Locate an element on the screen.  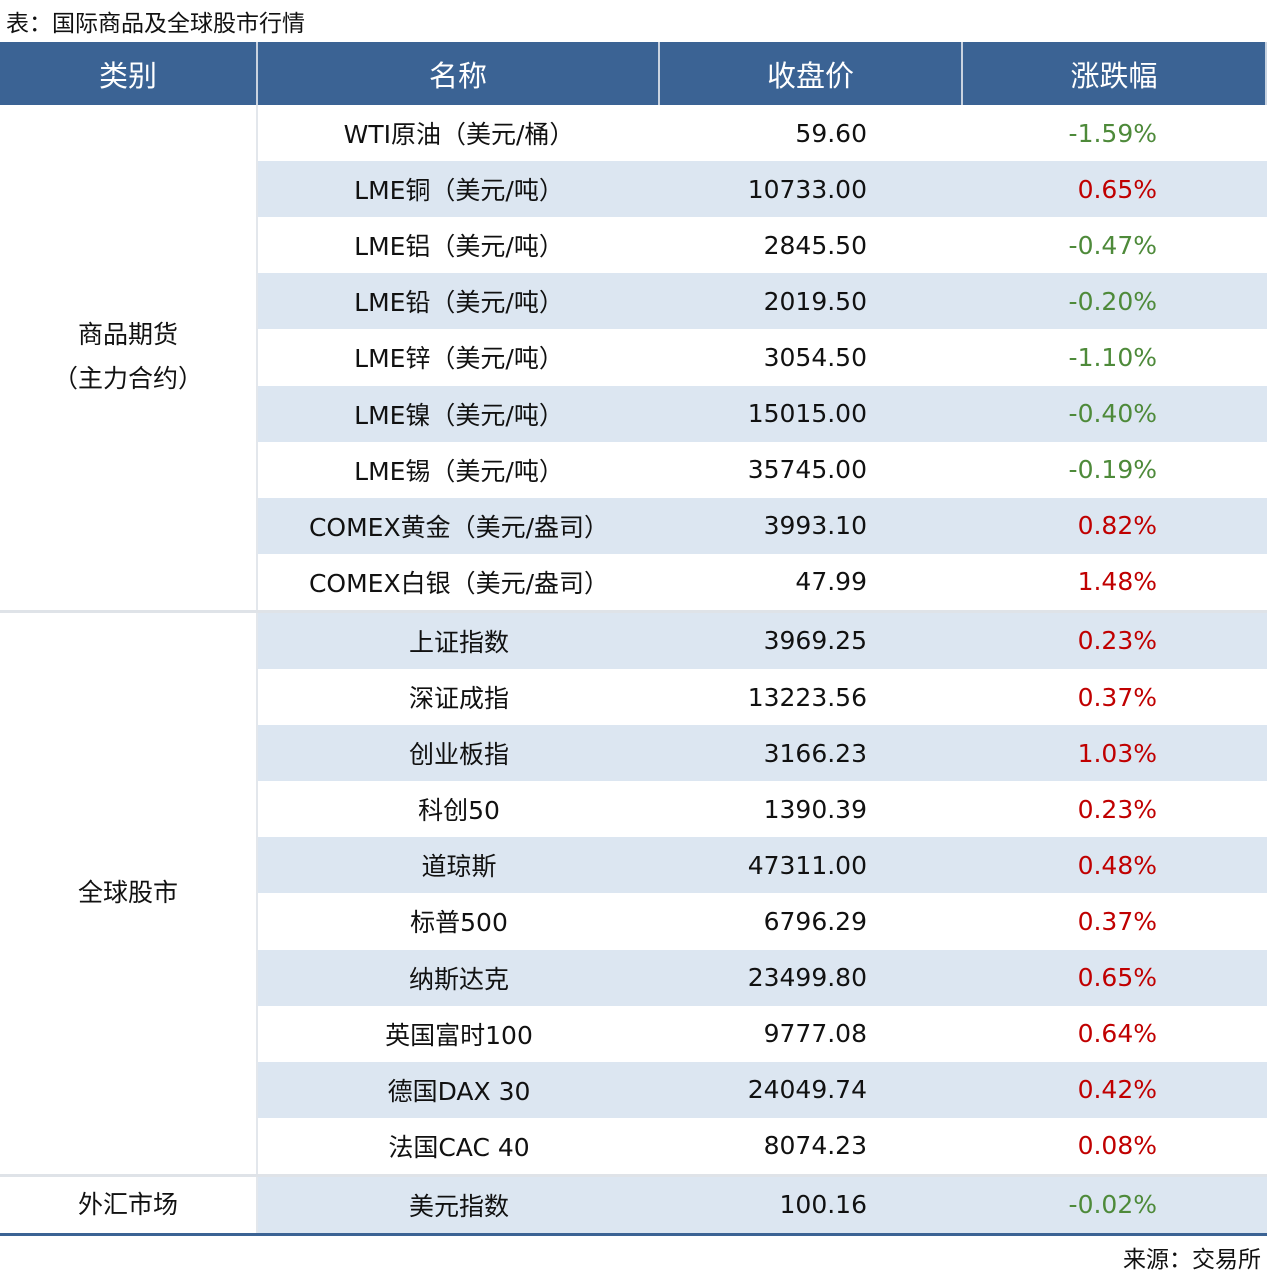
price-cell: 24049.74 is located at coordinates (811, 1089).